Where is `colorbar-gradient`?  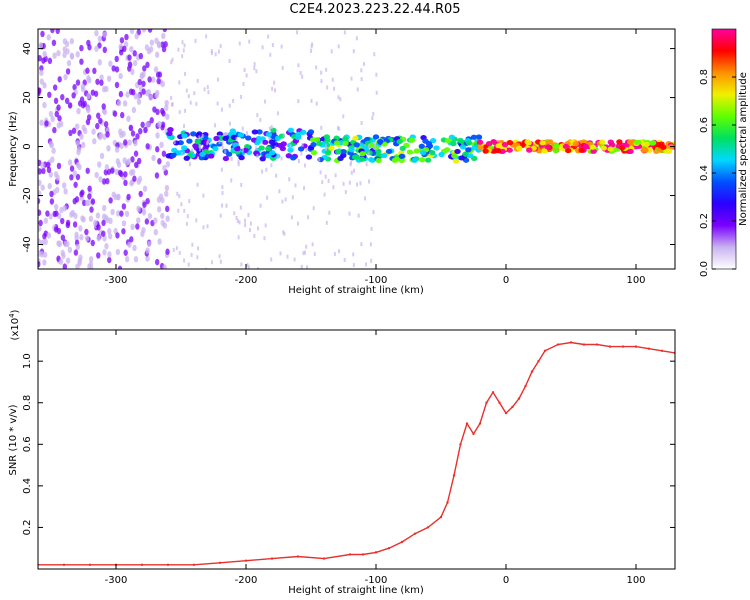
colorbar-gradient is located at coordinates (724, 149).